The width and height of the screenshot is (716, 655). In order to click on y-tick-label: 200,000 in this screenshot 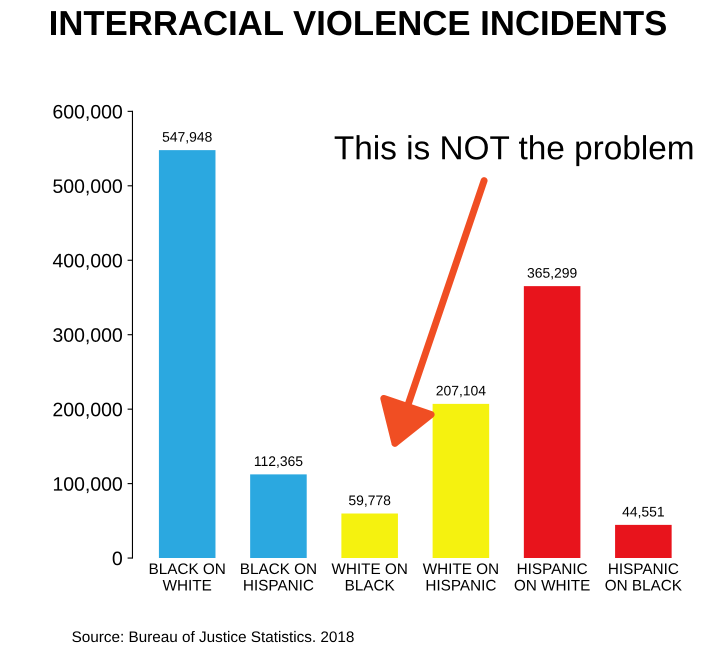, I will do `click(87, 410)`.